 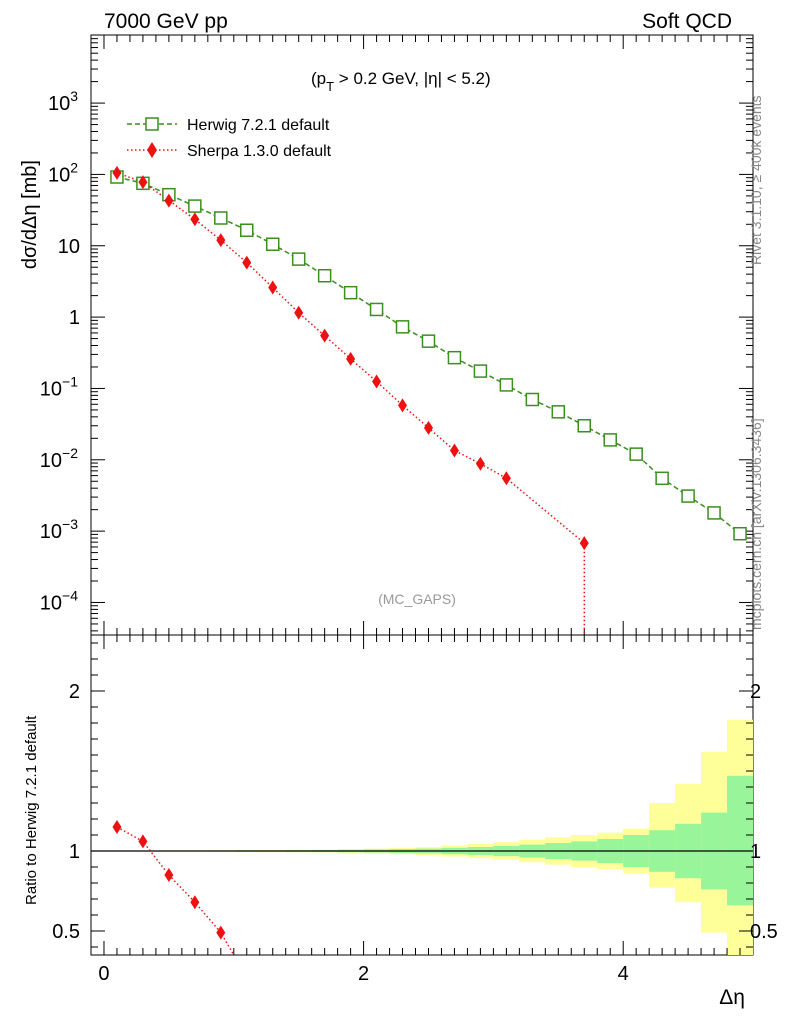 What do you see at coordinates (363, 974) in the screenshot?
I see `ratio-x-tick-label: 2` at bounding box center [363, 974].